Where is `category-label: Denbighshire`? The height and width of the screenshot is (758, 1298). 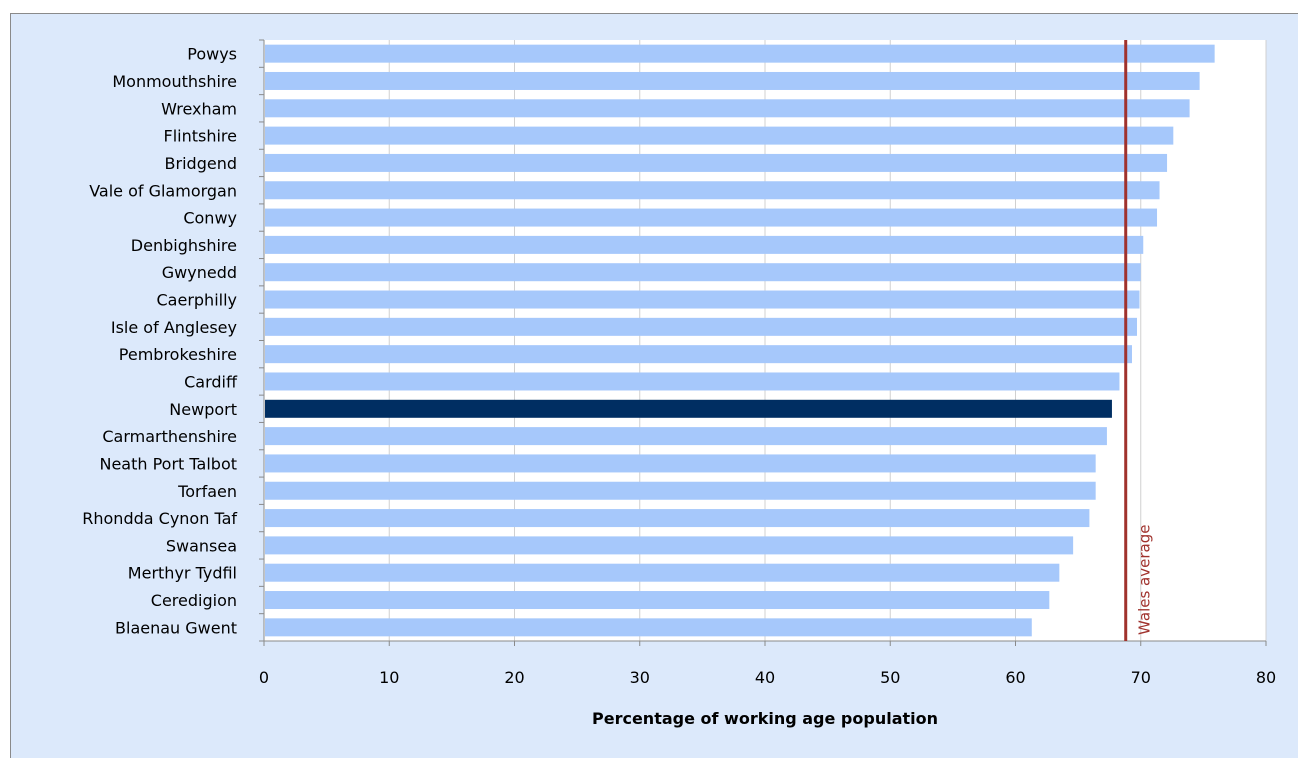
category-label: Denbighshire is located at coordinates (184, 245).